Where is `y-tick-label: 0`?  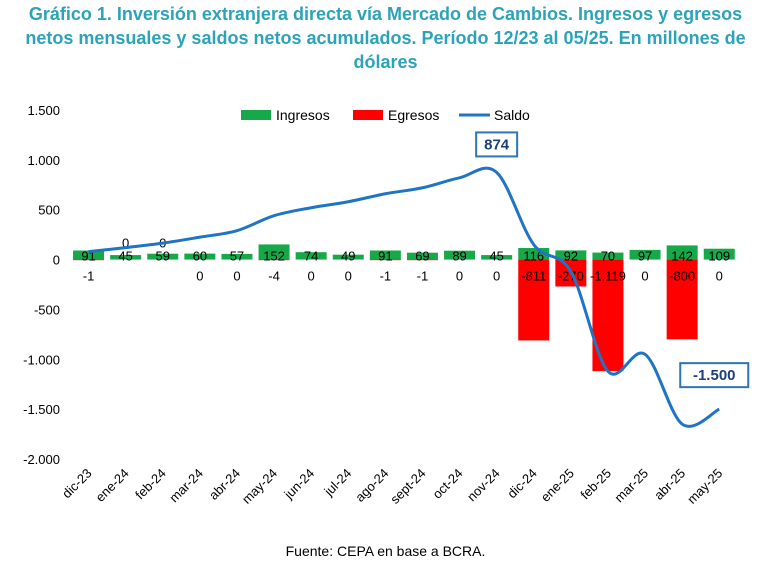
y-tick-label: 0 is located at coordinates (56, 260).